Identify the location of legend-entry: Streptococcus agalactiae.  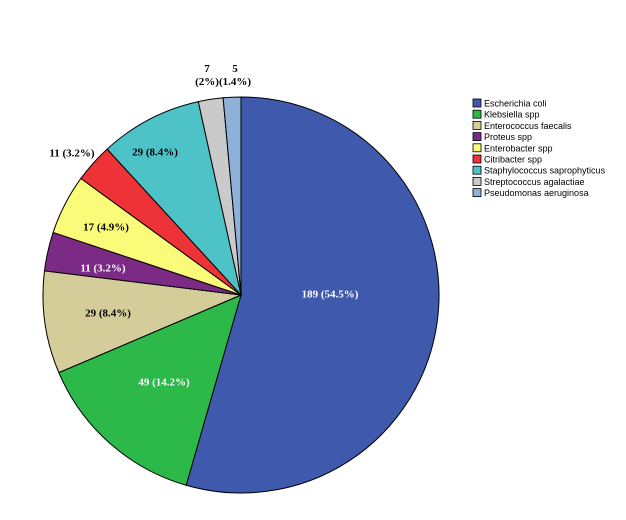
(534, 182).